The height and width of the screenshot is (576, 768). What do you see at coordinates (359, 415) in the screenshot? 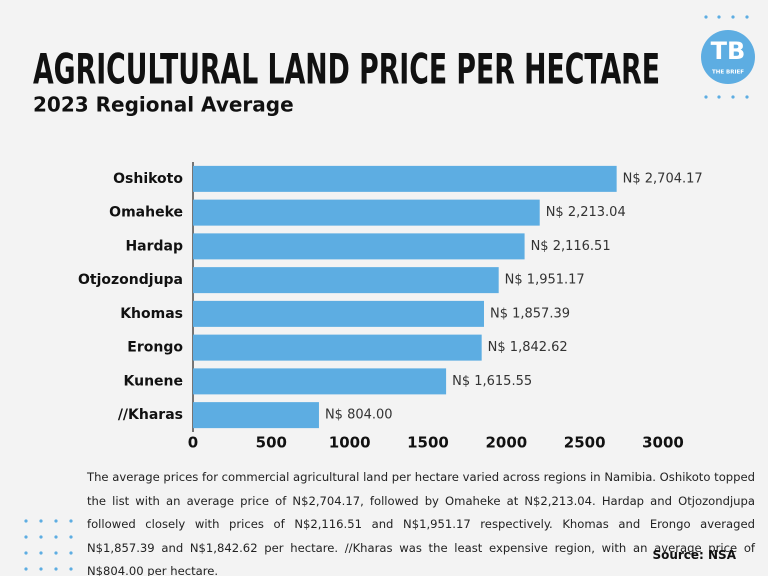
I see `value-label: N$ 804.00` at bounding box center [359, 415].